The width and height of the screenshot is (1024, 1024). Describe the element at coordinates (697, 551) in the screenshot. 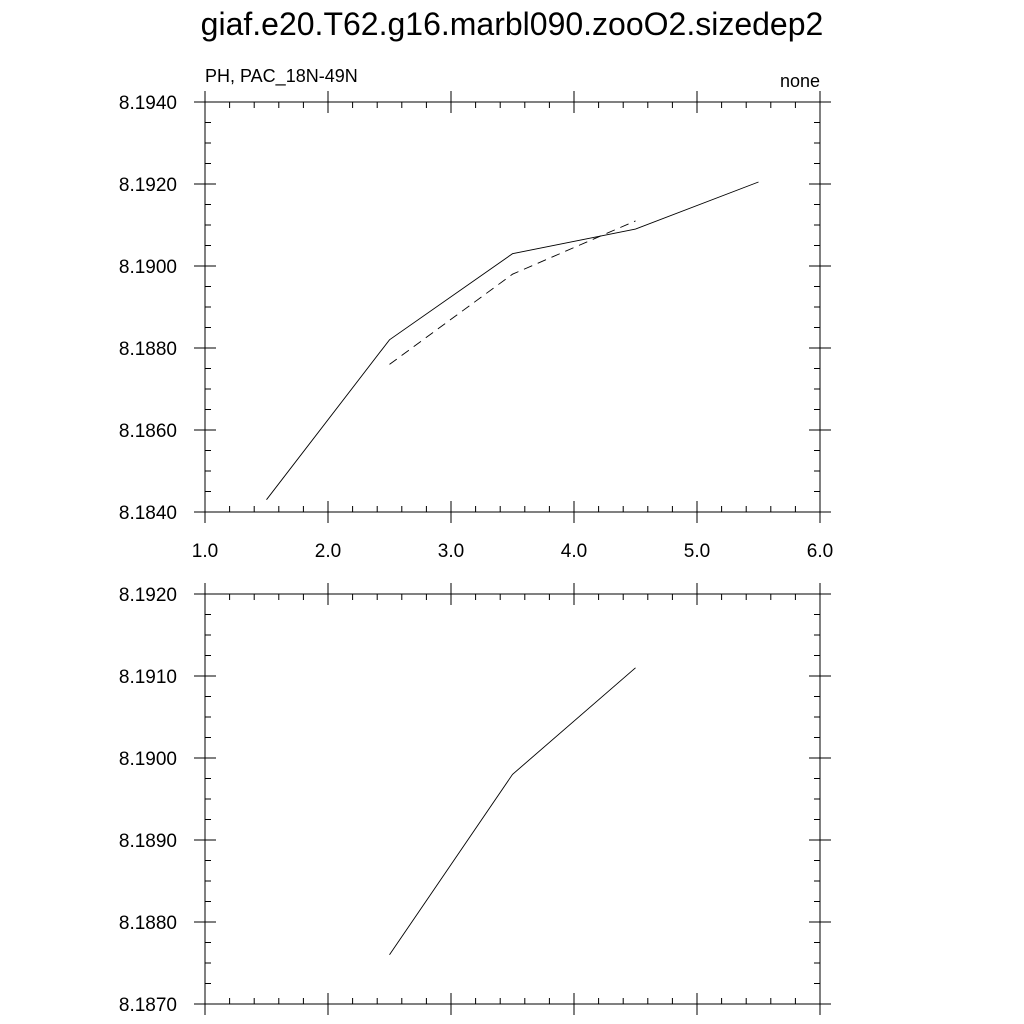

I see `x-tick-label: 5.0` at that location.